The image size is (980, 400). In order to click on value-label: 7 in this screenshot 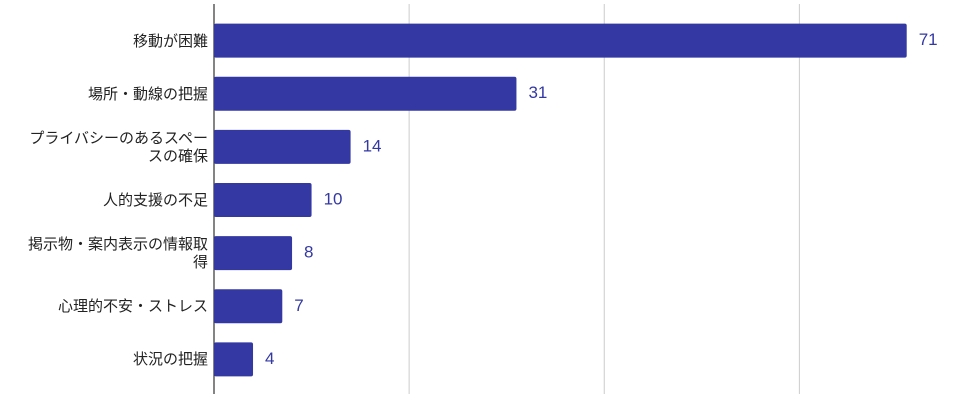, I will do `click(298, 305)`.